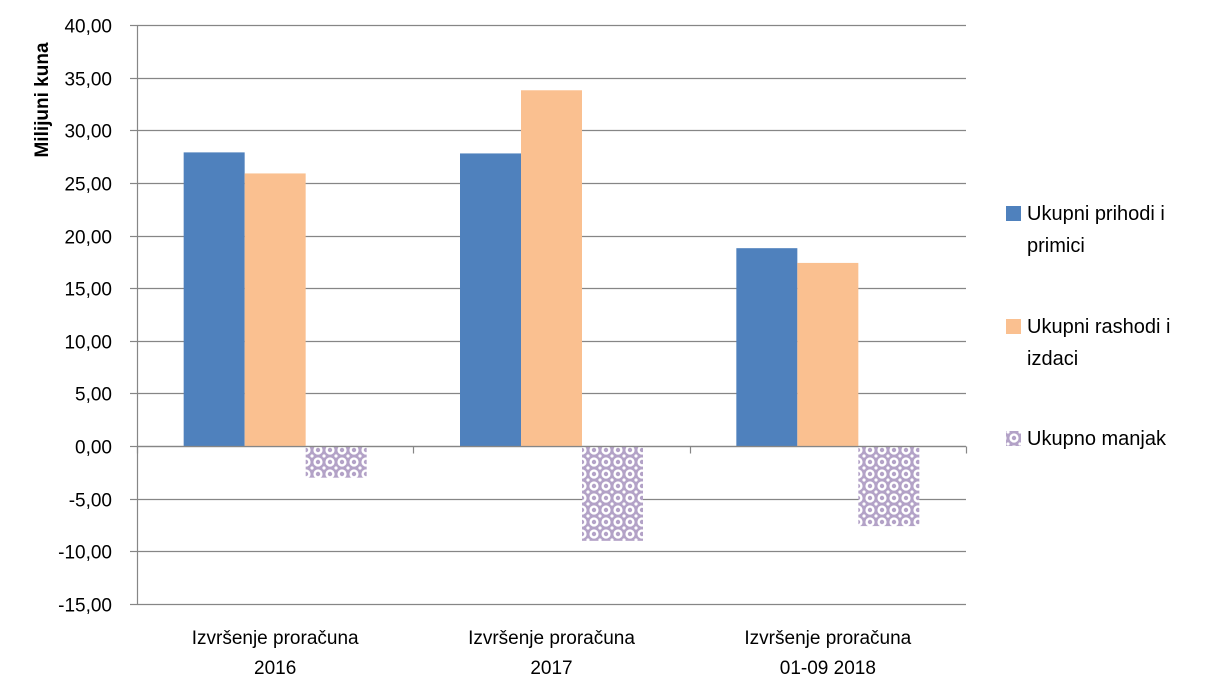  Describe the element at coordinates (88, 238) in the screenshot. I see `y-tick-label: 20,00` at that location.